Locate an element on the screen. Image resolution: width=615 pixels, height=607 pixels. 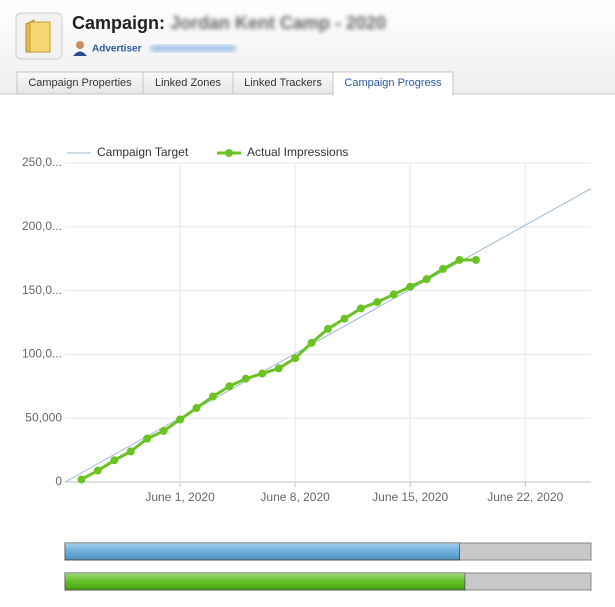
advertiser-link: Advertiser is located at coordinates (117, 49).